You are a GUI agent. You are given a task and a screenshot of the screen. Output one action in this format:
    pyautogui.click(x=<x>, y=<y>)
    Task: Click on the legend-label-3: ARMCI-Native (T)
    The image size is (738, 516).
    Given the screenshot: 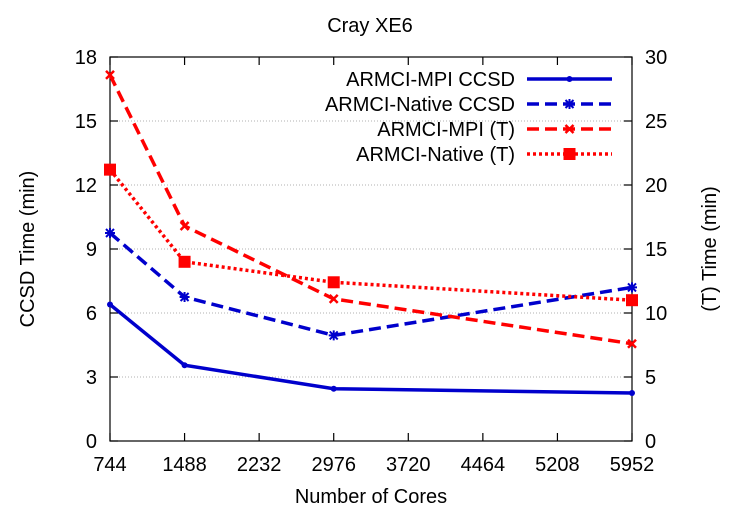 What is the action you would take?
    pyautogui.click(x=435, y=155)
    